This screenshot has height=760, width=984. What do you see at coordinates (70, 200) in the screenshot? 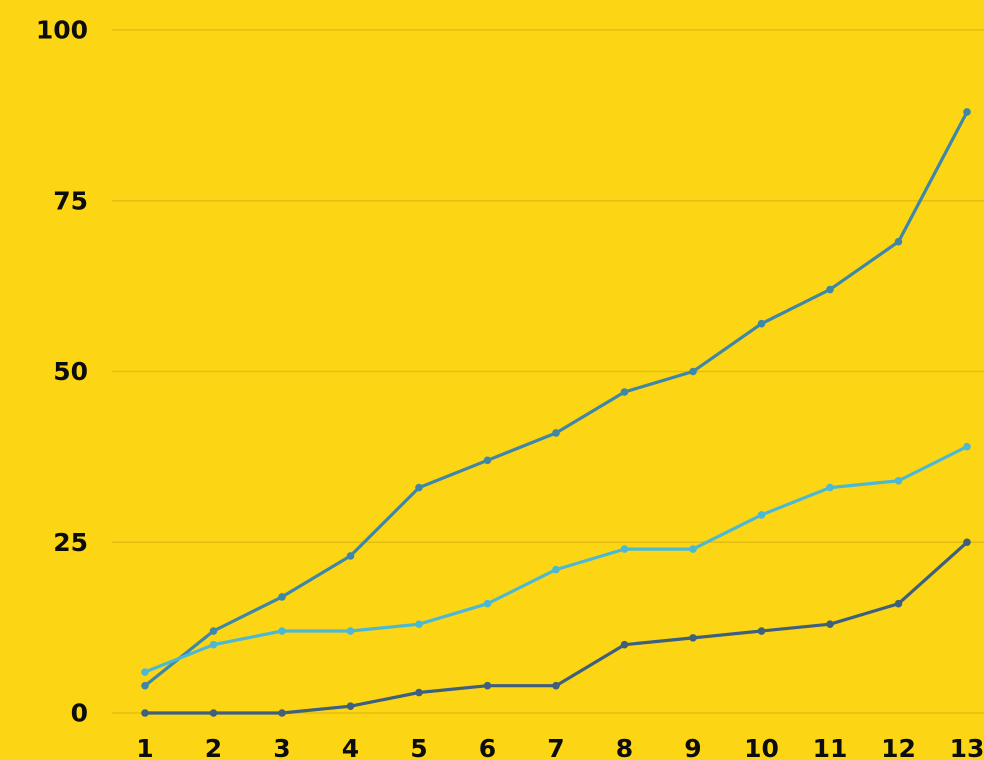
I see `y-tick-label: 75` at bounding box center [70, 200].